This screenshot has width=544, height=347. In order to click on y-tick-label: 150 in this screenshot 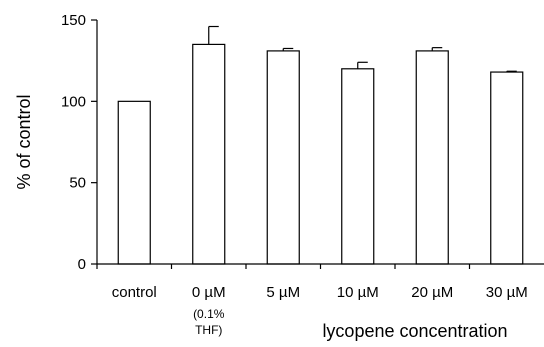, I will do `click(73, 20)`.